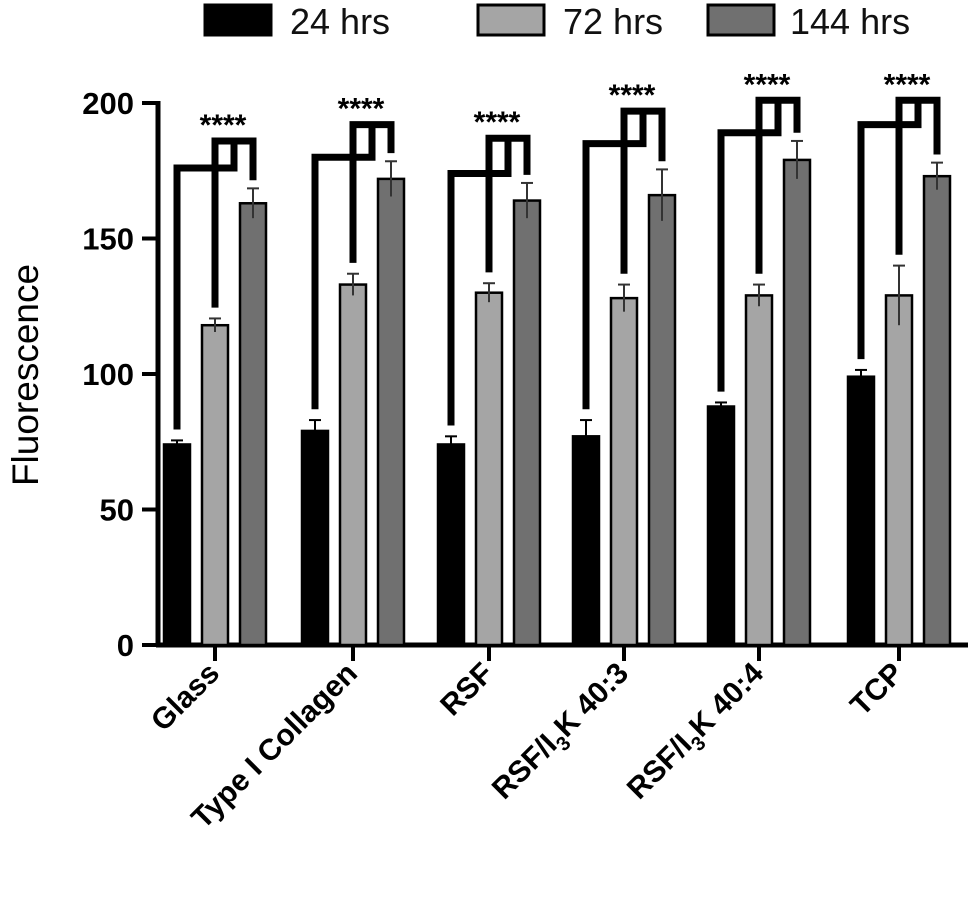 The image size is (969, 916). Describe the element at coordinates (850, 21) in the screenshot. I see `legend-label: 144 hrs` at that location.